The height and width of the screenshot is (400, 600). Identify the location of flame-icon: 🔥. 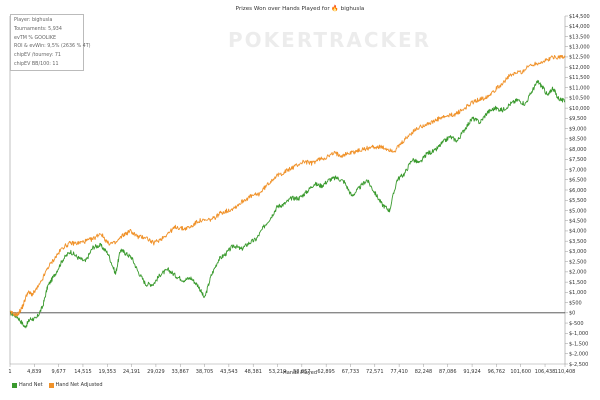
(335, 8).